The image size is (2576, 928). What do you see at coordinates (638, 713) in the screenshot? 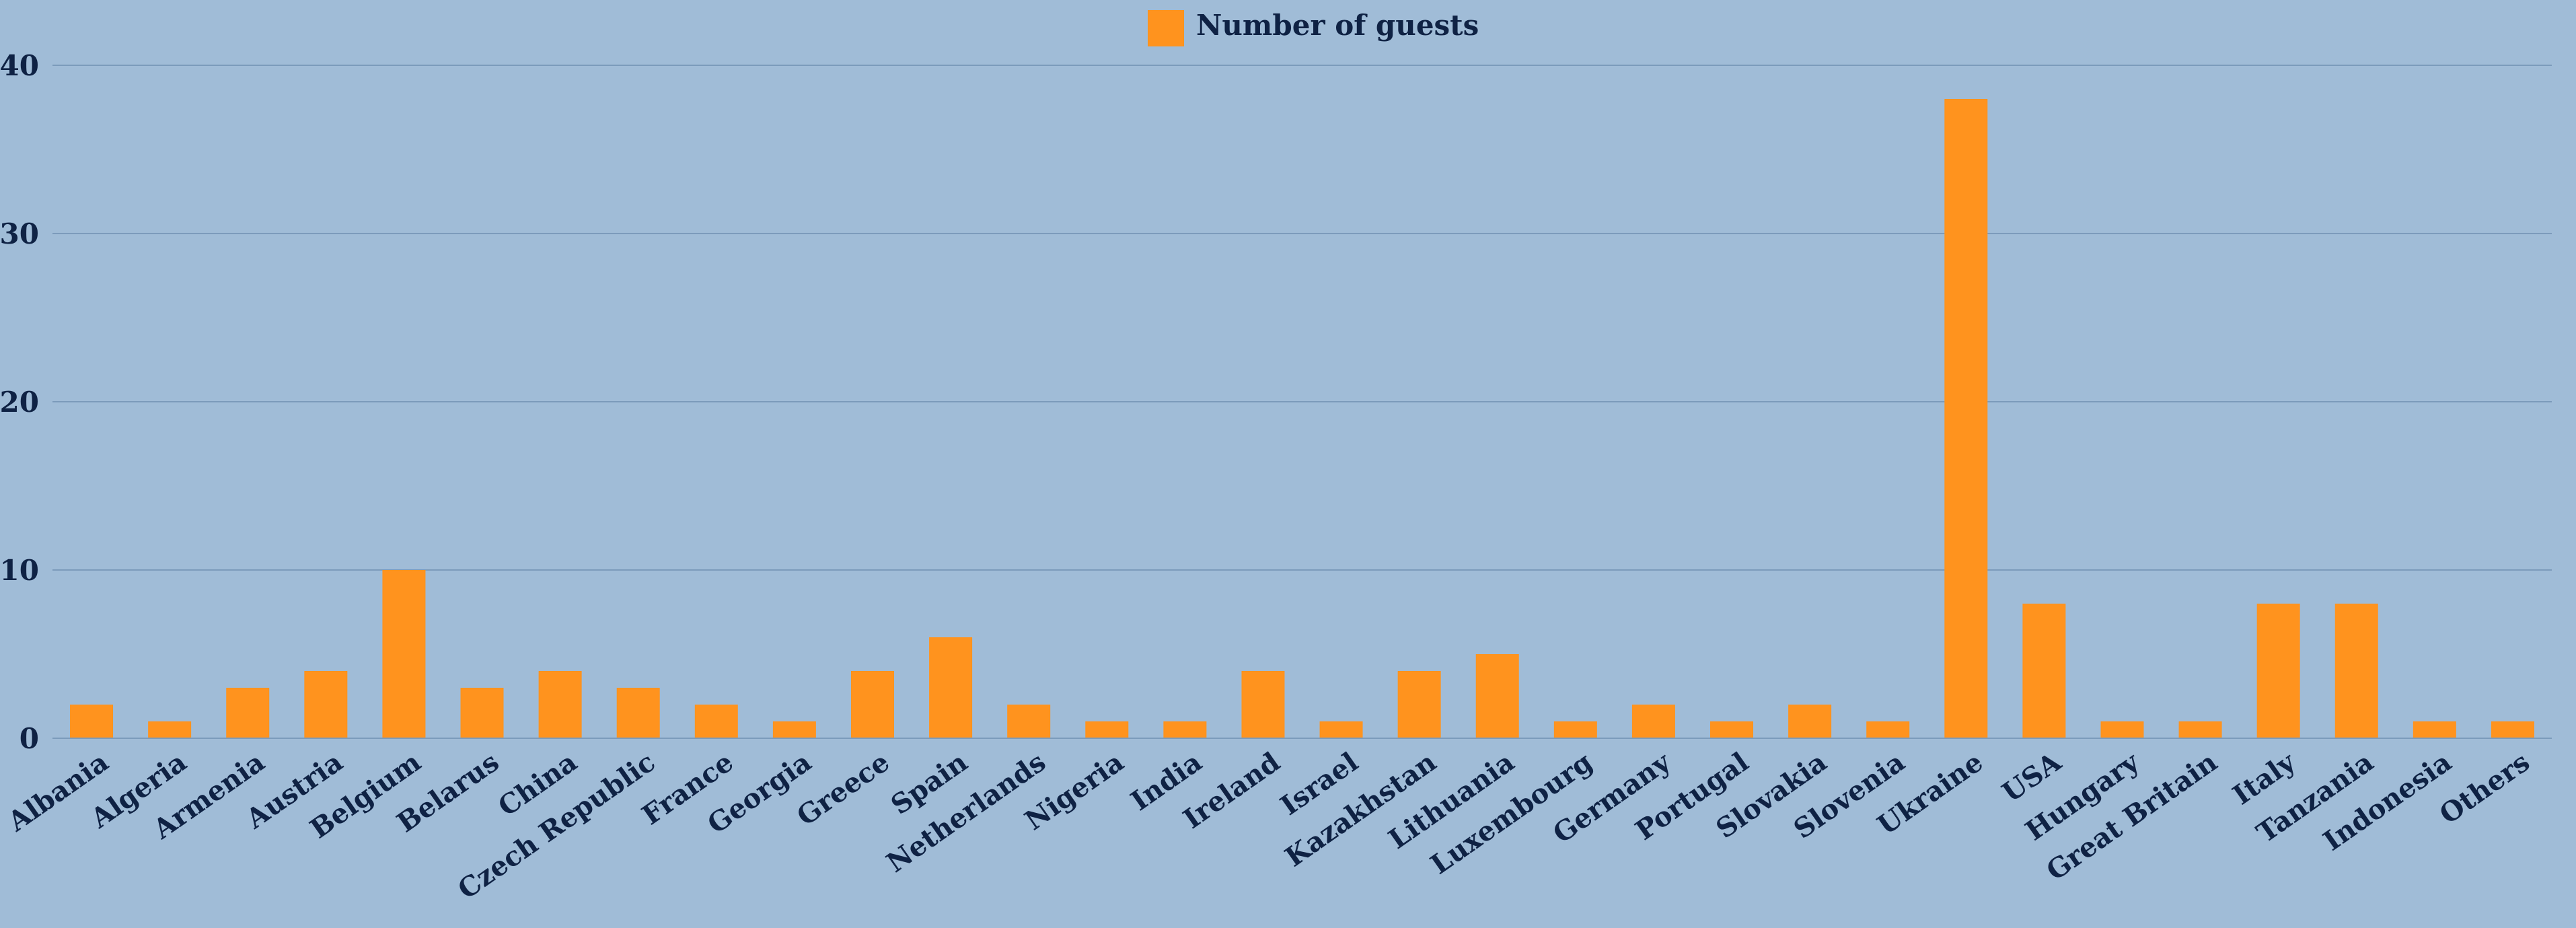
I see `bar-czech-republic` at bounding box center [638, 713].